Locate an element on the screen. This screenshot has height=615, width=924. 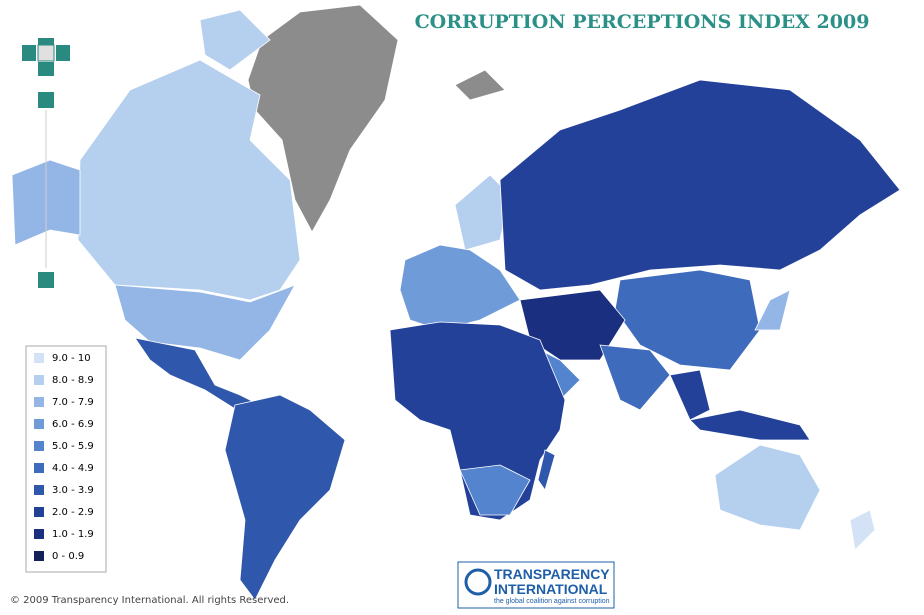
logo-icon is located at coordinates (478, 582).